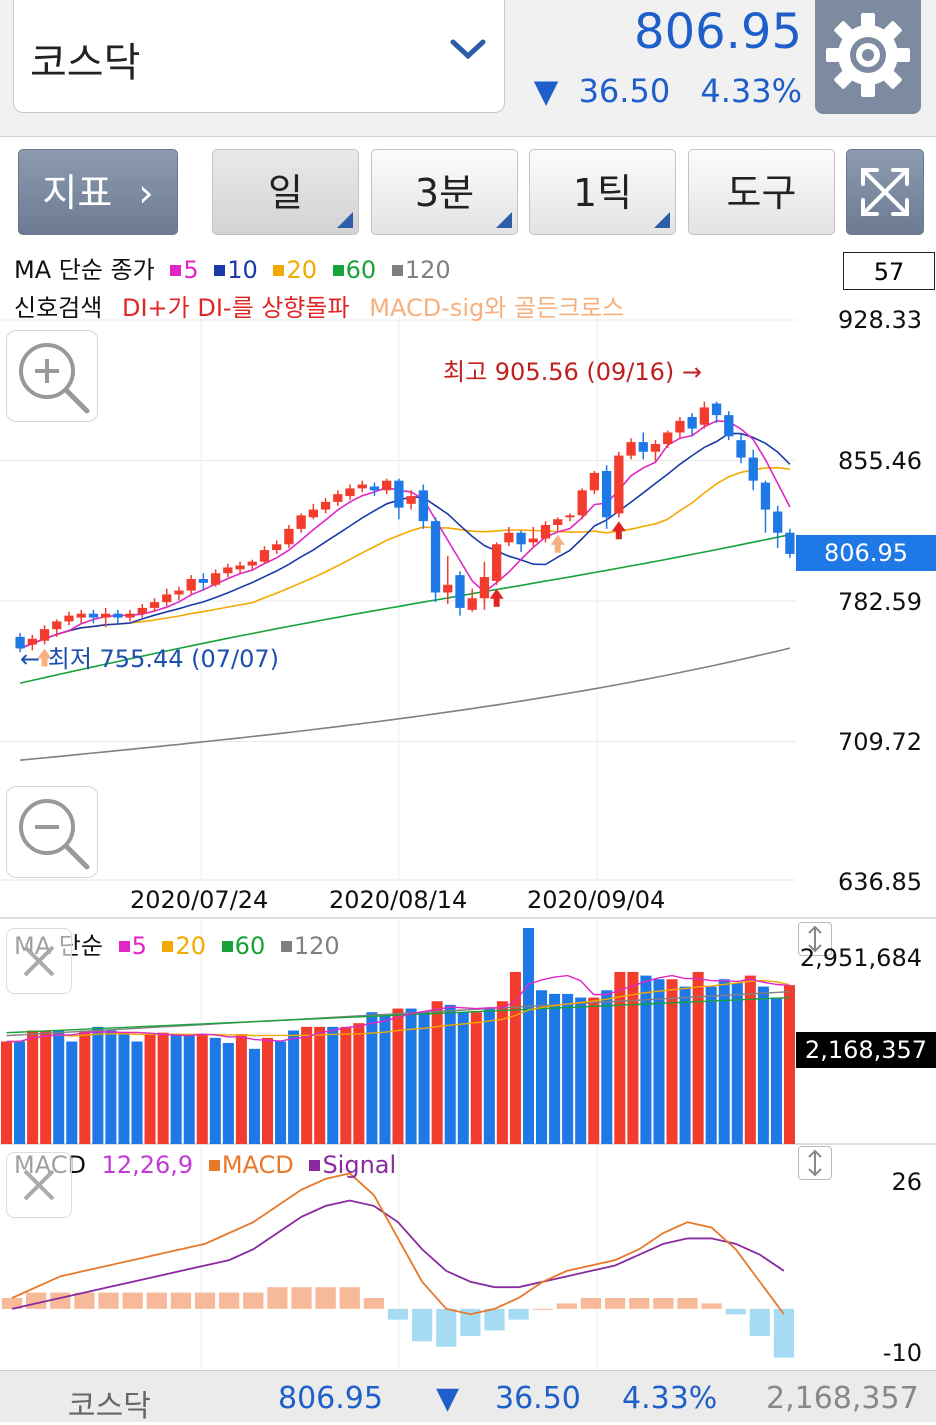  Describe the element at coordinates (199, 900) in the screenshot. I see `x-date-label: 2020/07/24` at that location.